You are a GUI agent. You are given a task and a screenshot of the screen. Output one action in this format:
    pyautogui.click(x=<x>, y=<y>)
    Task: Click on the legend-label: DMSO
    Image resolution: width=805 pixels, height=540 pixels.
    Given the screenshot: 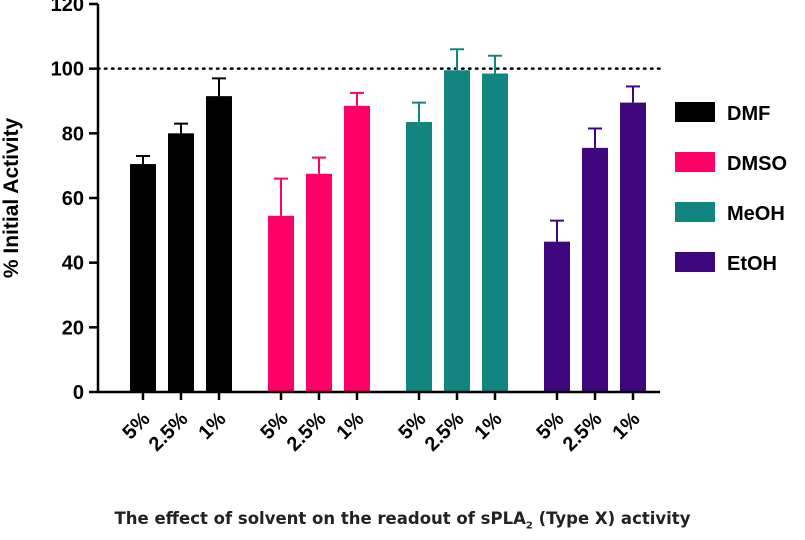 What is the action you would take?
    pyautogui.click(x=757, y=164)
    